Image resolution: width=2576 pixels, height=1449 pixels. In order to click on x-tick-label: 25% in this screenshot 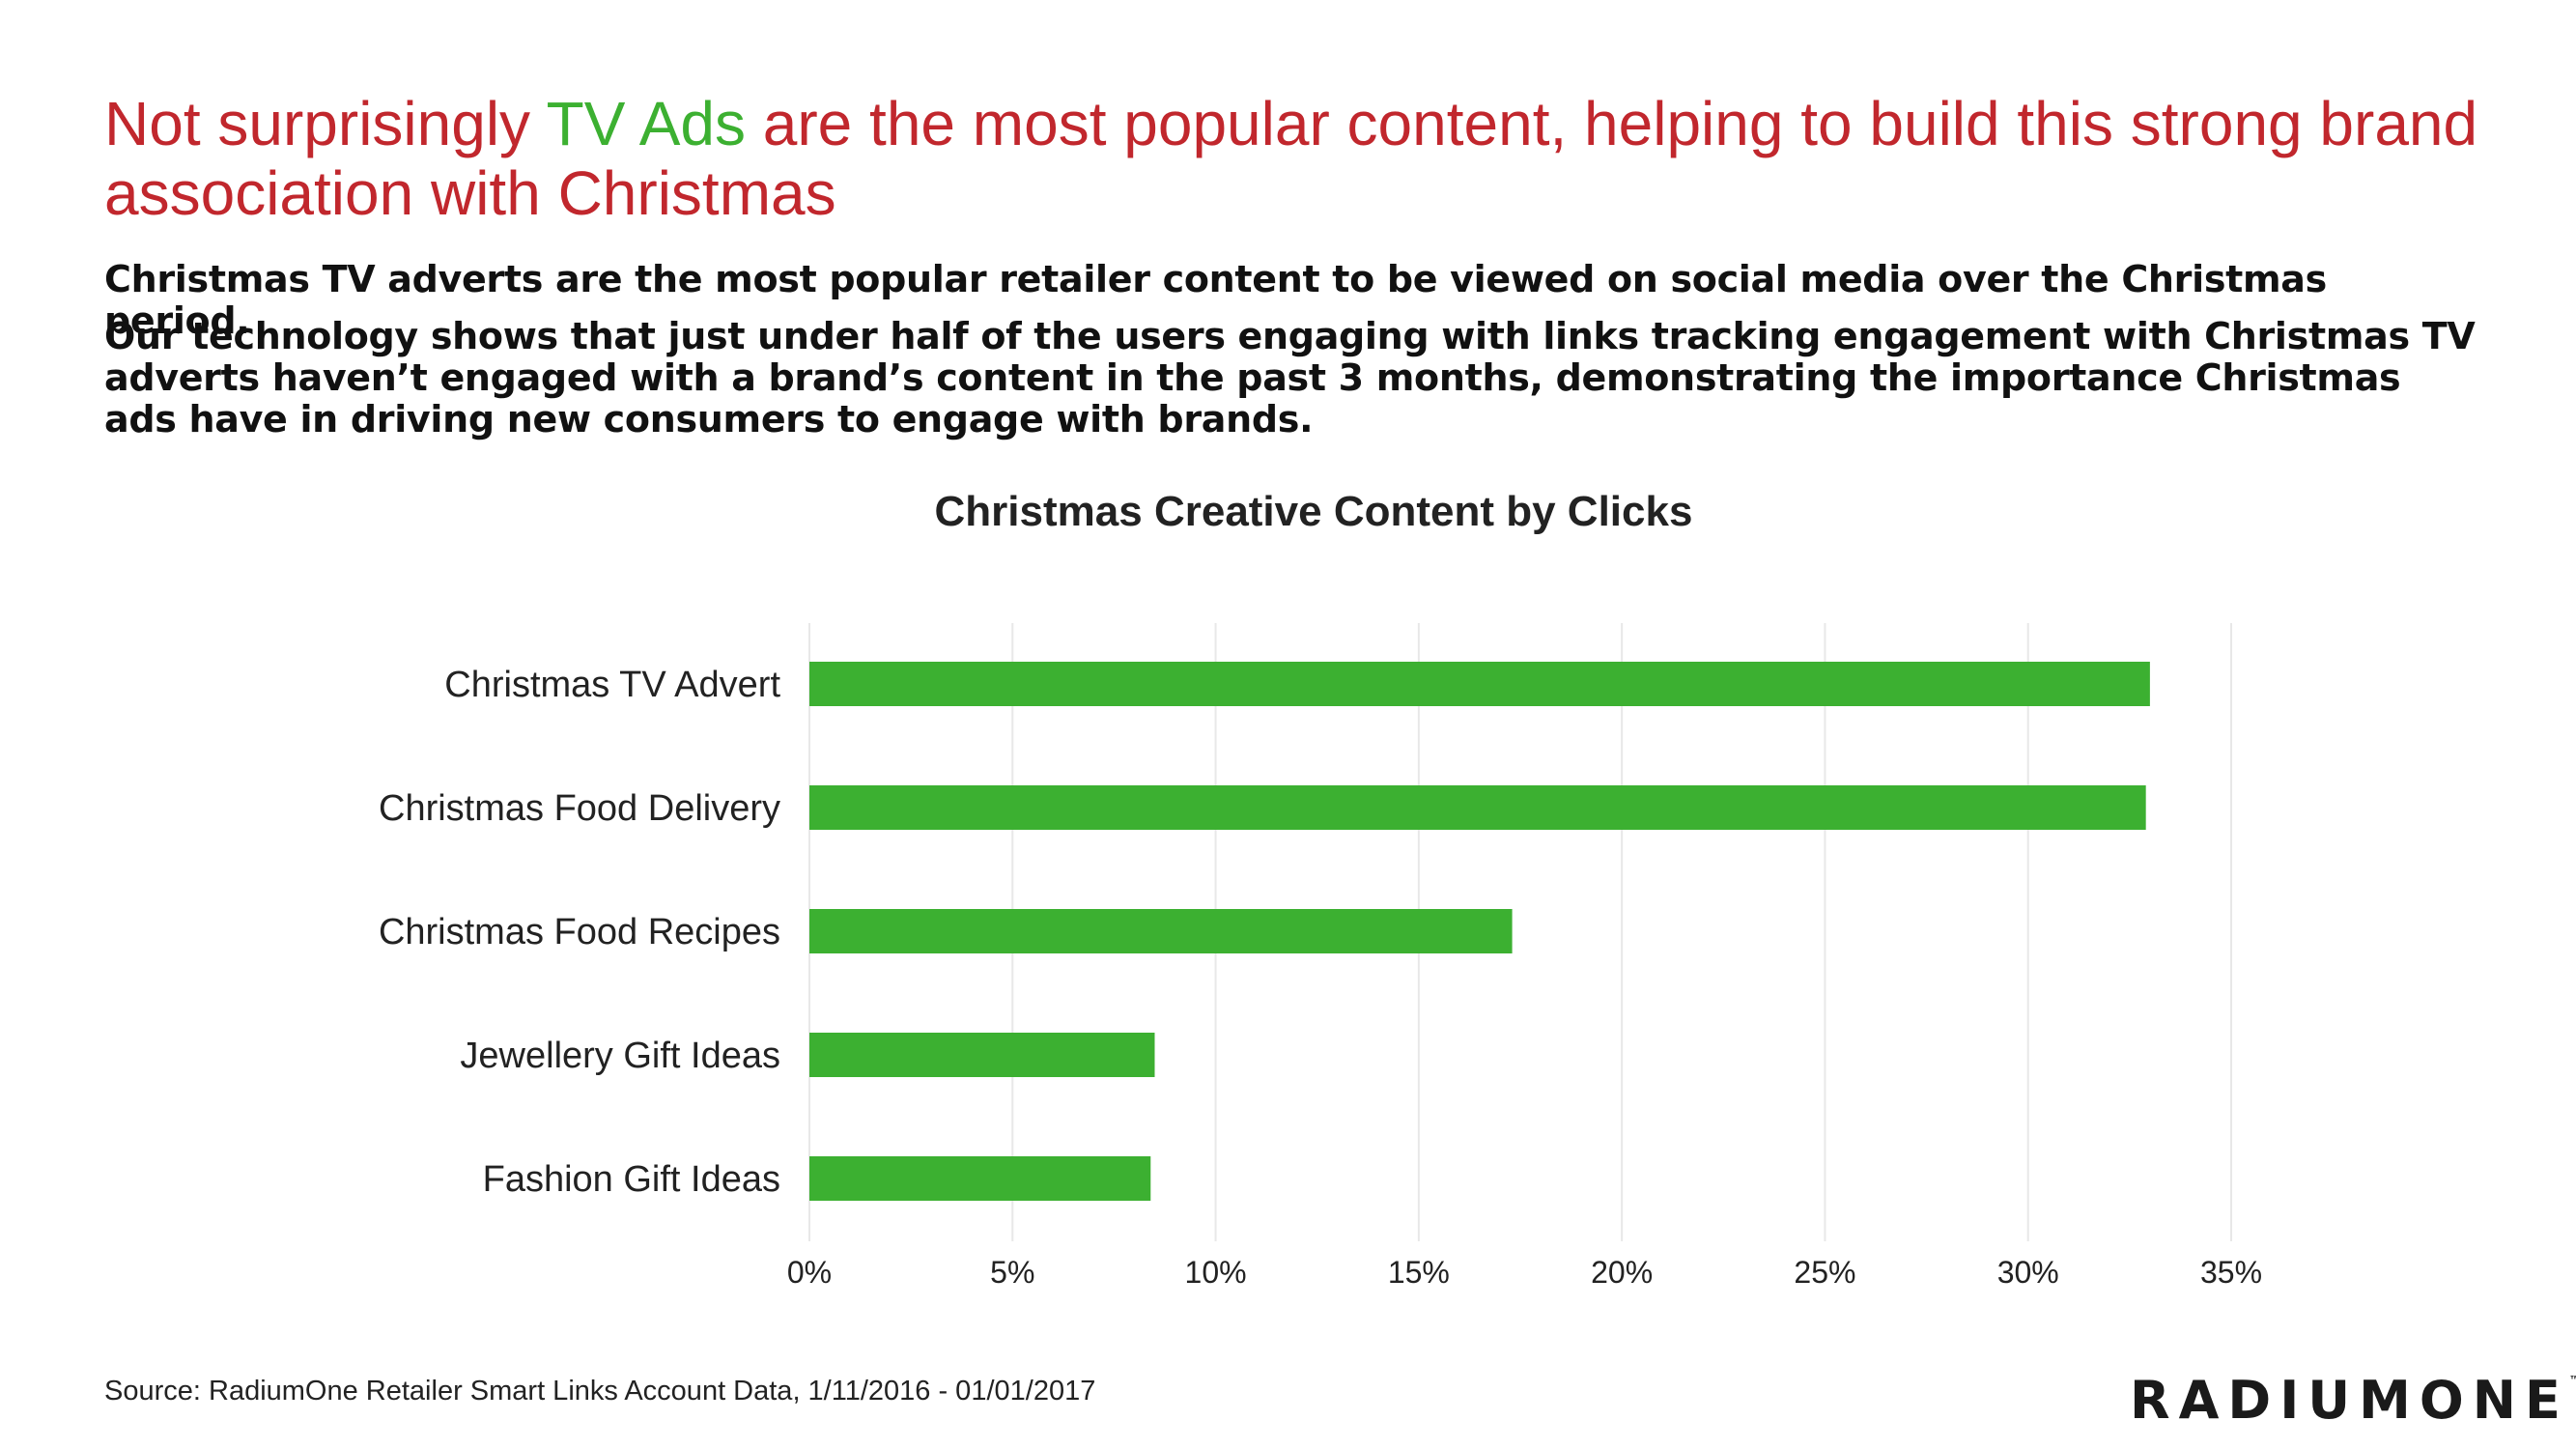, I will do `click(1824, 1272)`.